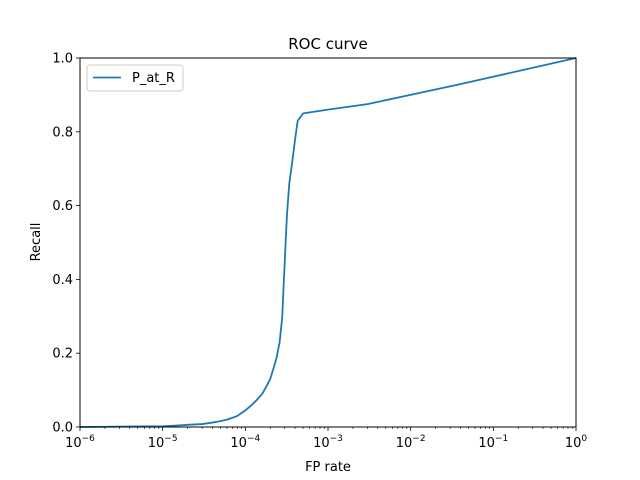 This screenshot has height=480, width=640. I want to click on x-tick-label: 10⁻¹, so click(493, 442).